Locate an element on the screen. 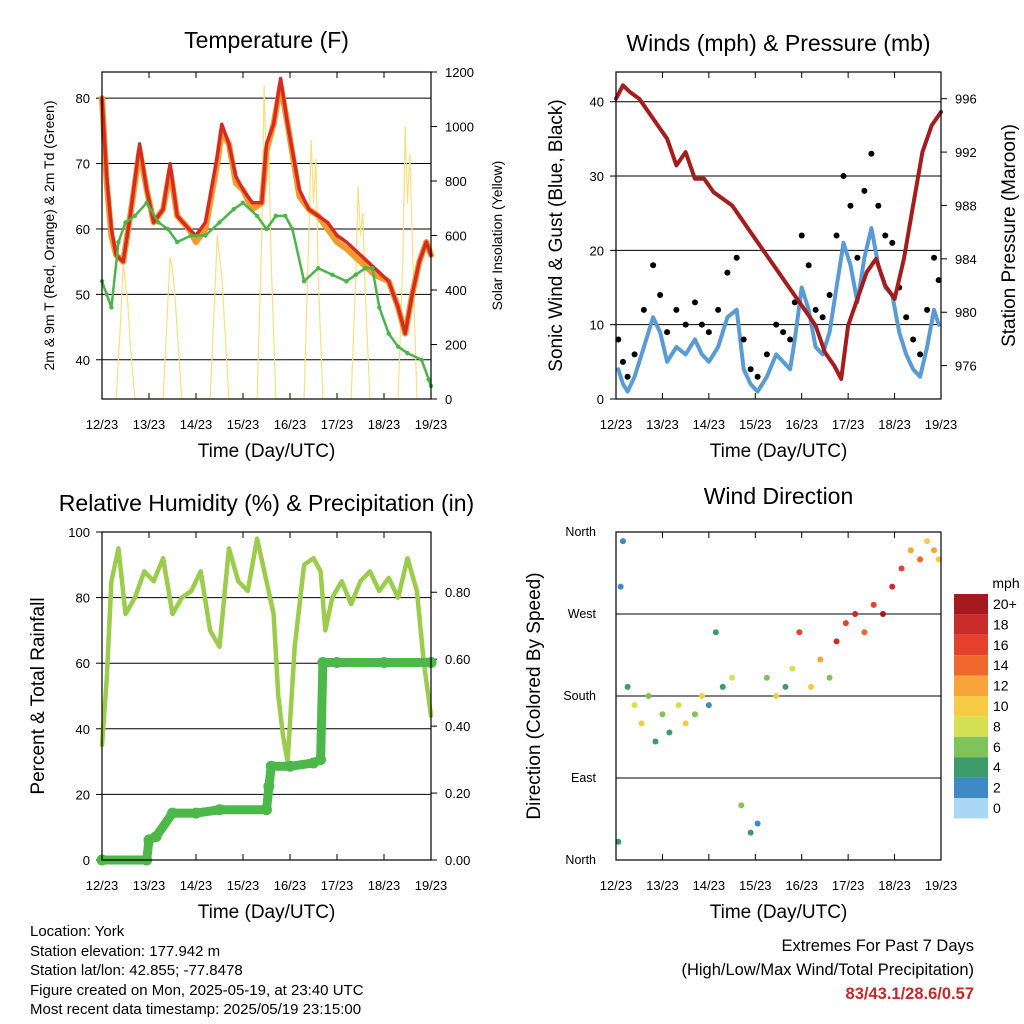  y-tick-label: North is located at coordinates (580, 532).